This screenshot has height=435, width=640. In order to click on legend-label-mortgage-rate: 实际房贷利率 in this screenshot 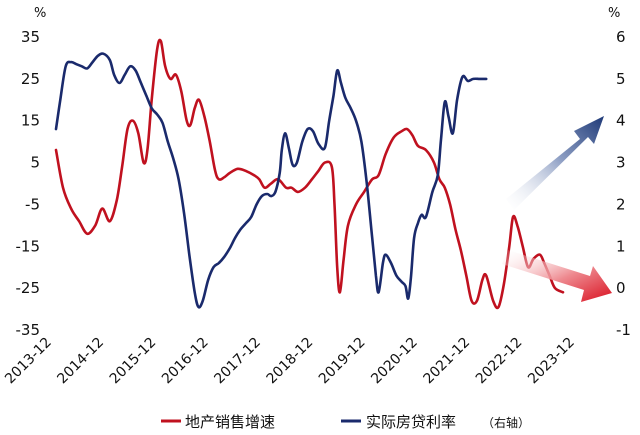, I will do `click(411, 422)`.